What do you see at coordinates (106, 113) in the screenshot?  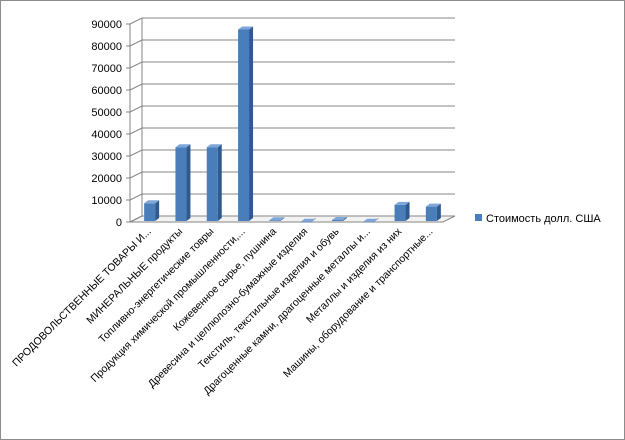 I see `y-tick-label: 50000` at bounding box center [106, 113].